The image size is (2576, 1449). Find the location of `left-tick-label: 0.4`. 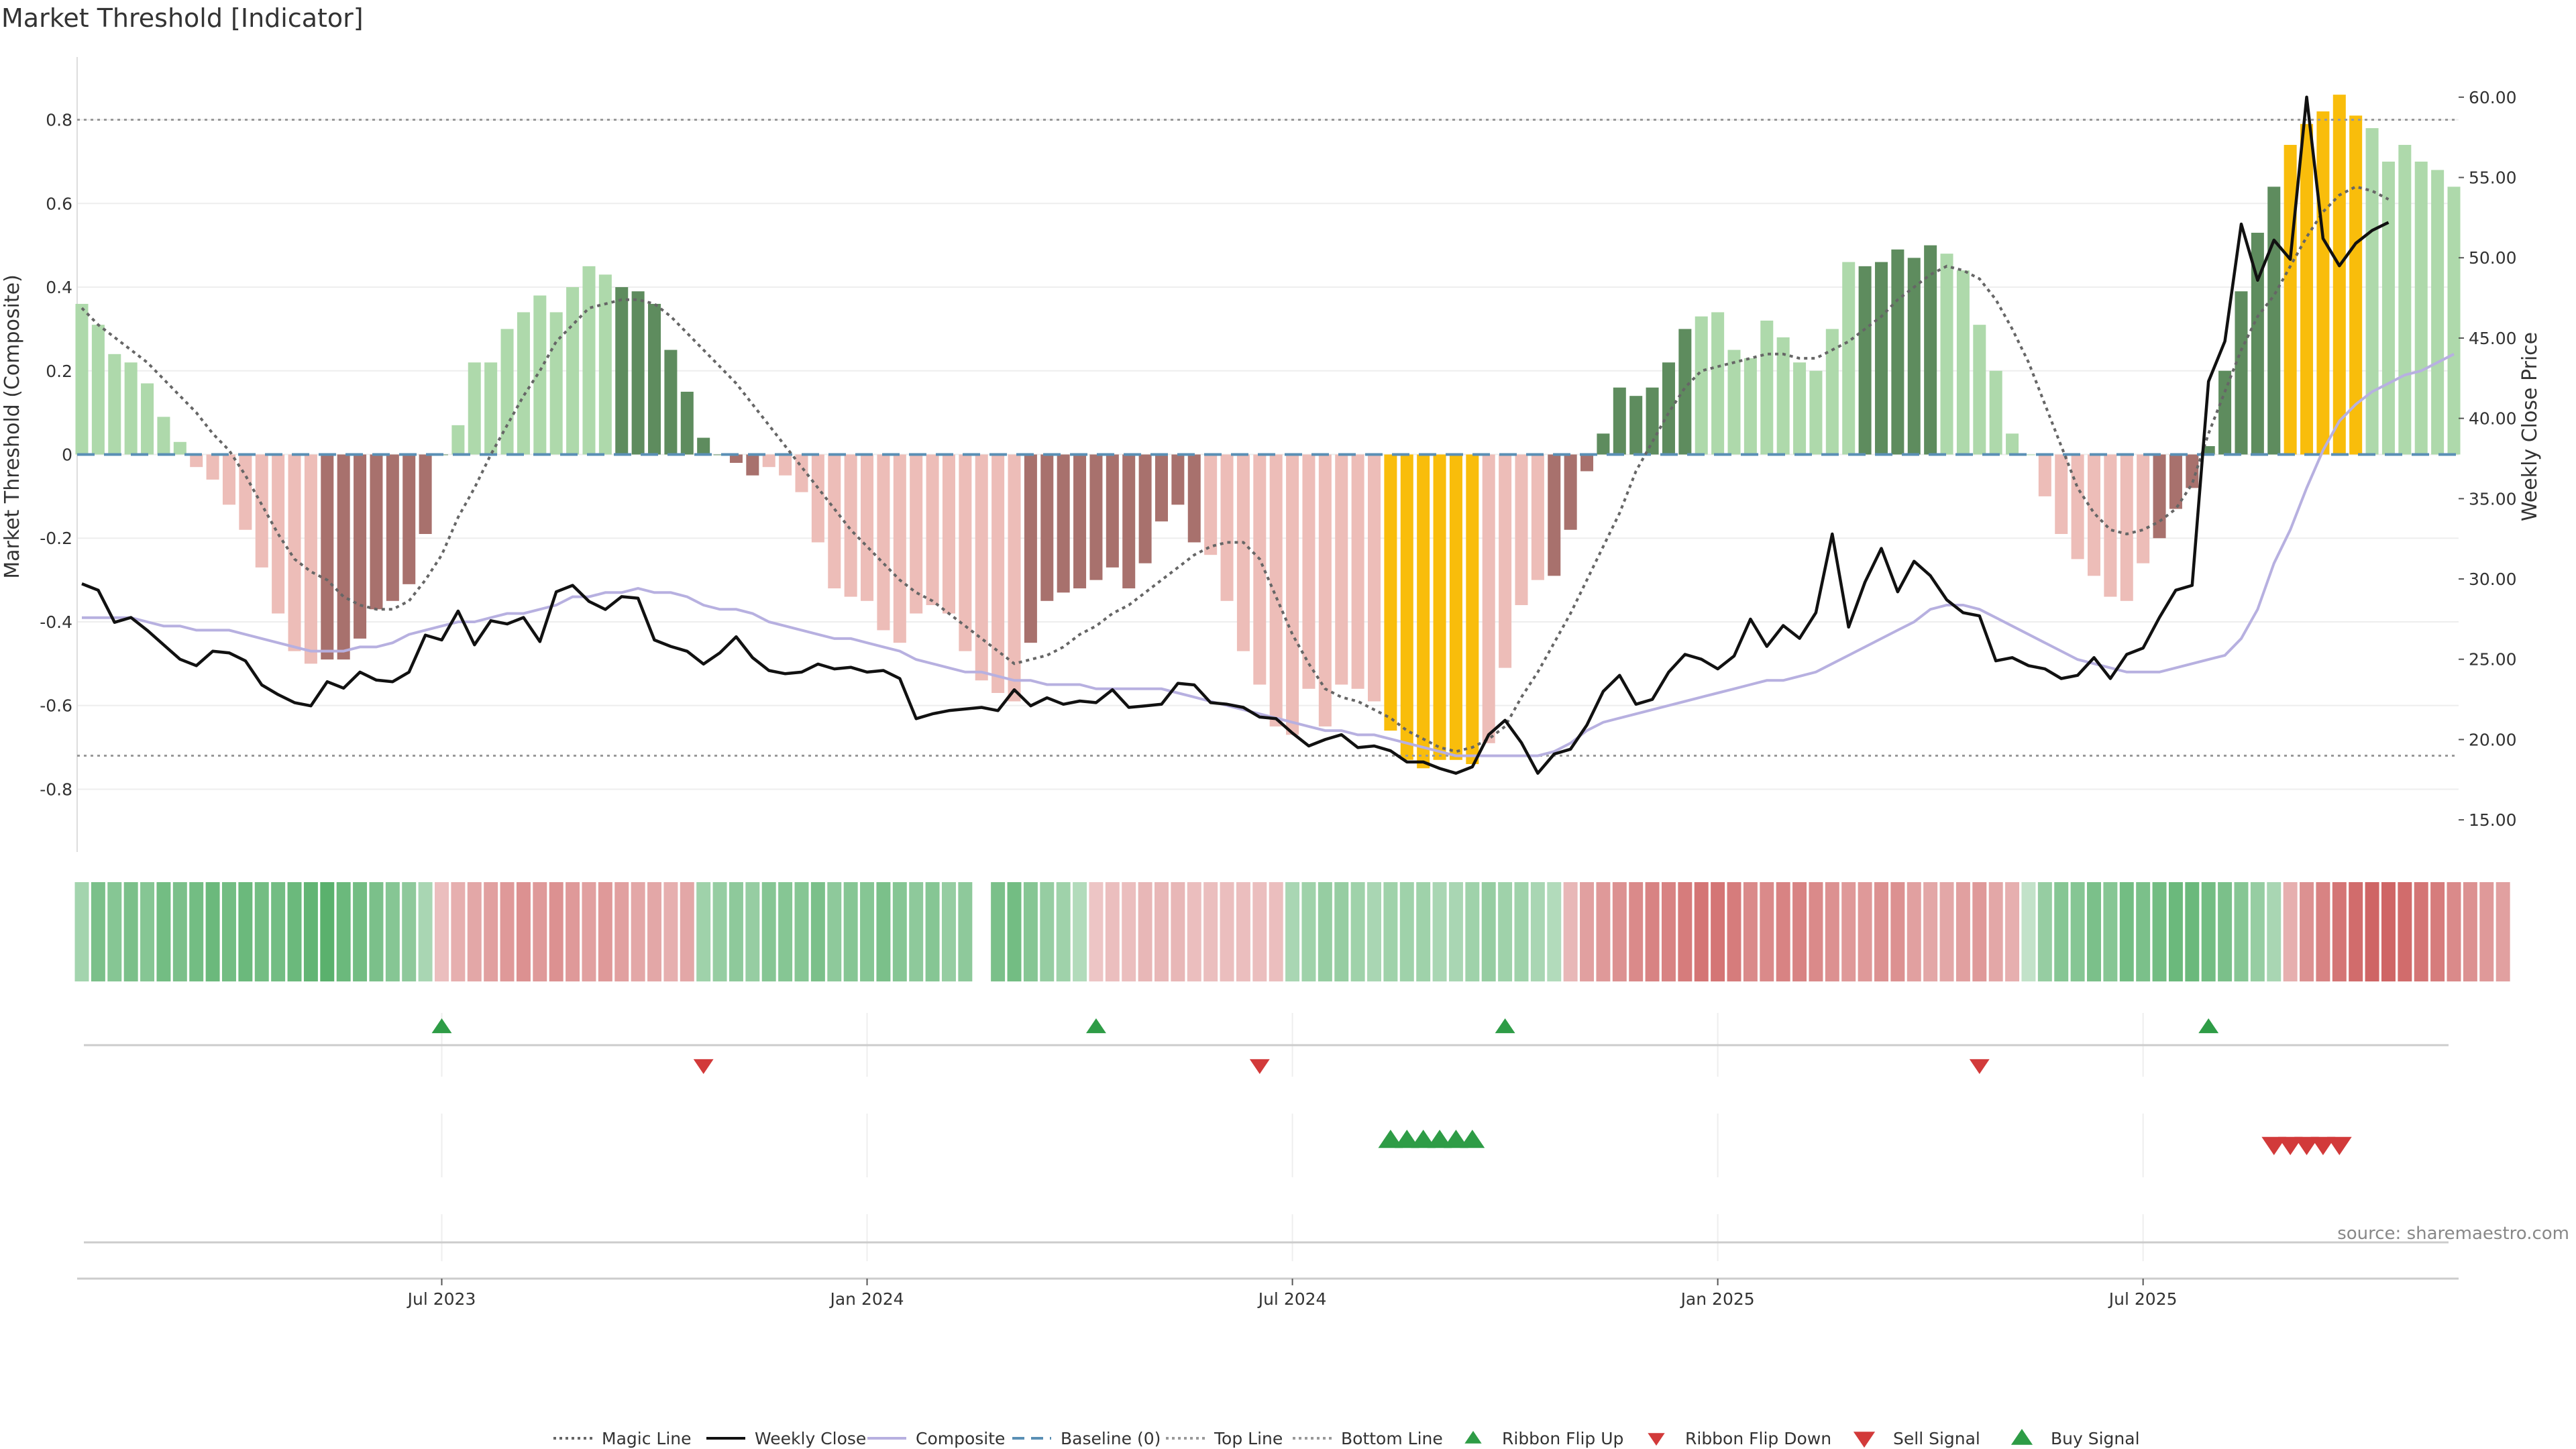

left-tick-label: 0.4 is located at coordinates (59, 287).